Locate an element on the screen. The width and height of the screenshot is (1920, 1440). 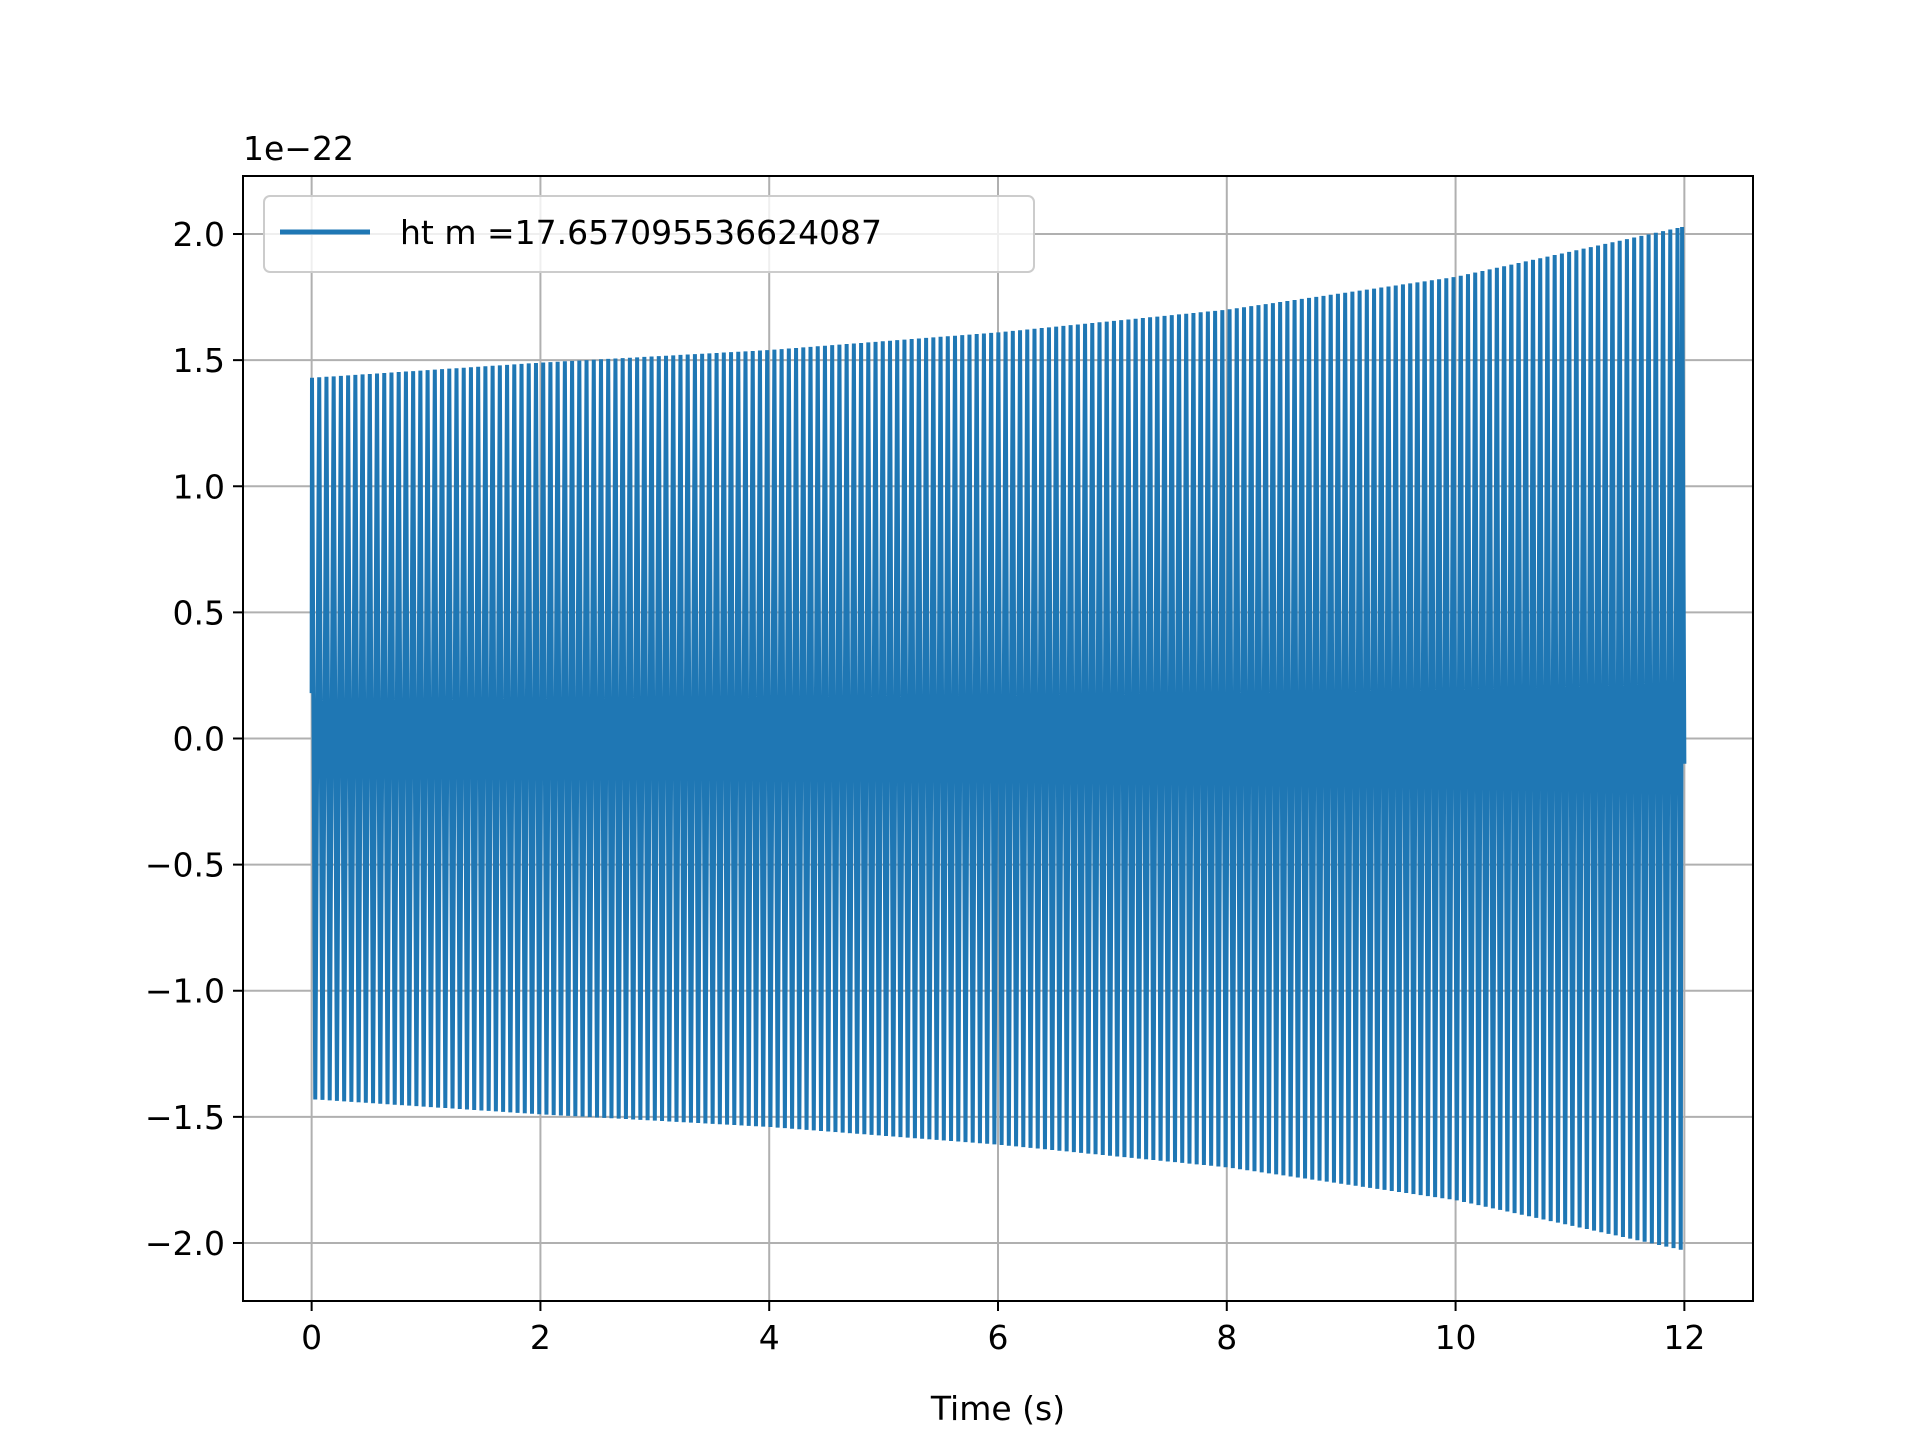
y-tick-label: 0.5 is located at coordinates (199, 612).